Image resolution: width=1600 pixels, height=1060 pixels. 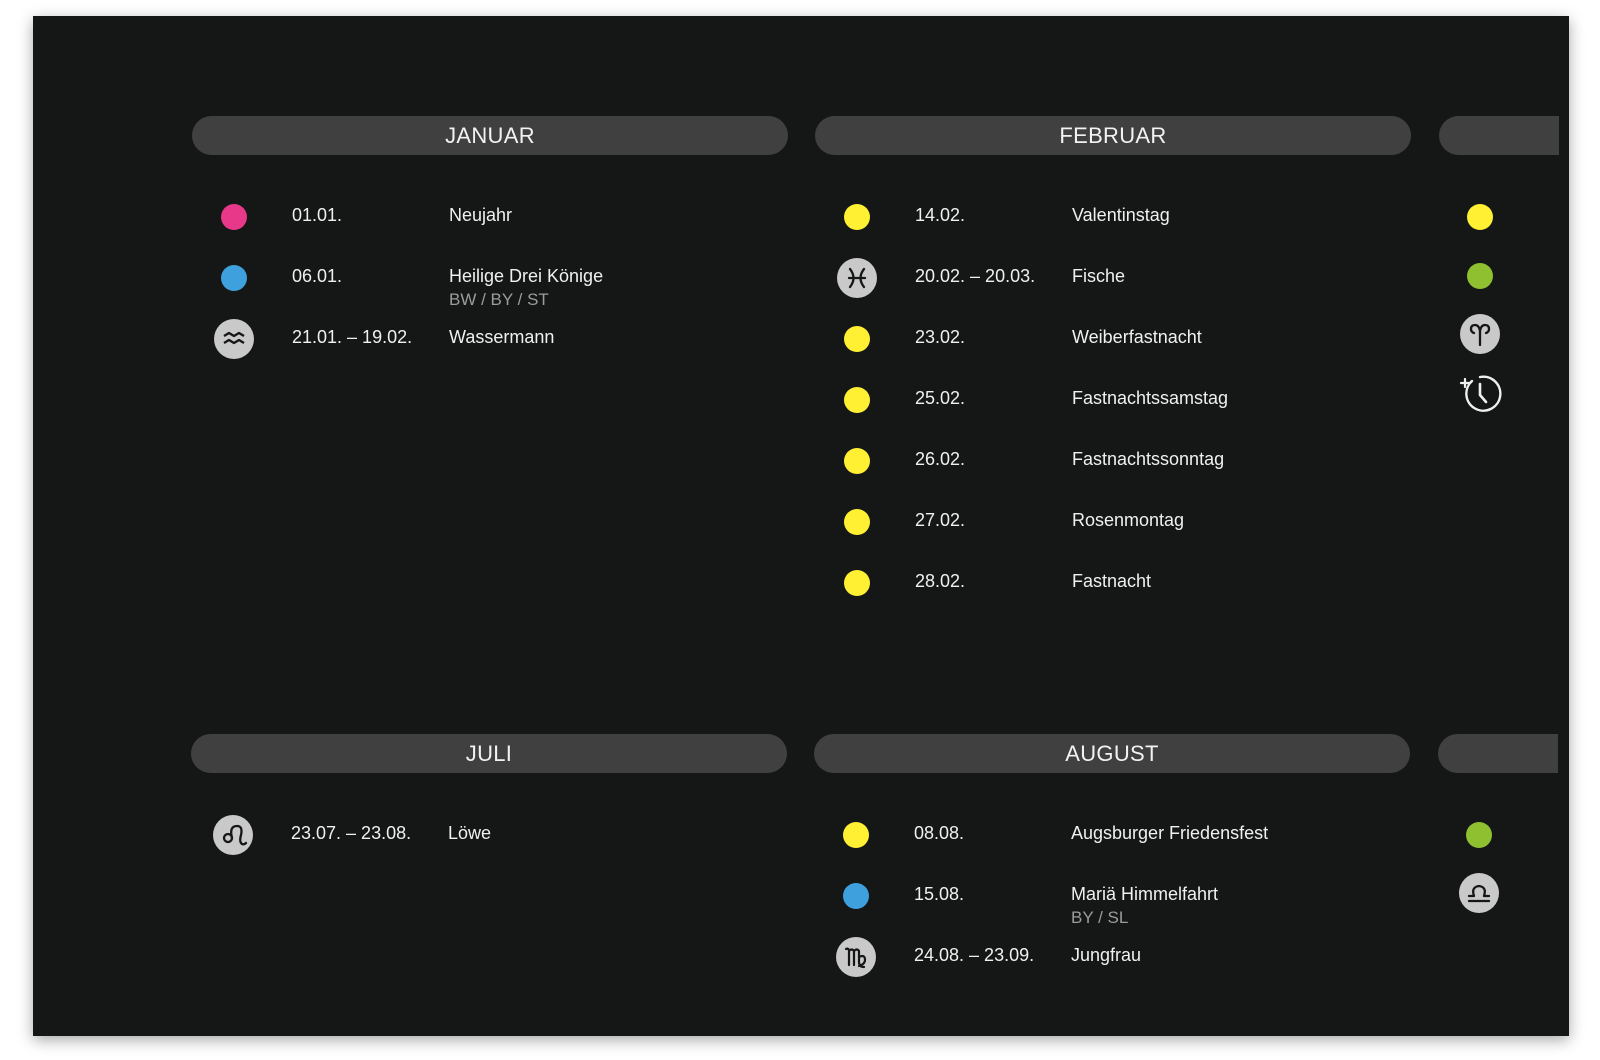 I want to click on month-header: FEBRUAR, so click(x=1113, y=135).